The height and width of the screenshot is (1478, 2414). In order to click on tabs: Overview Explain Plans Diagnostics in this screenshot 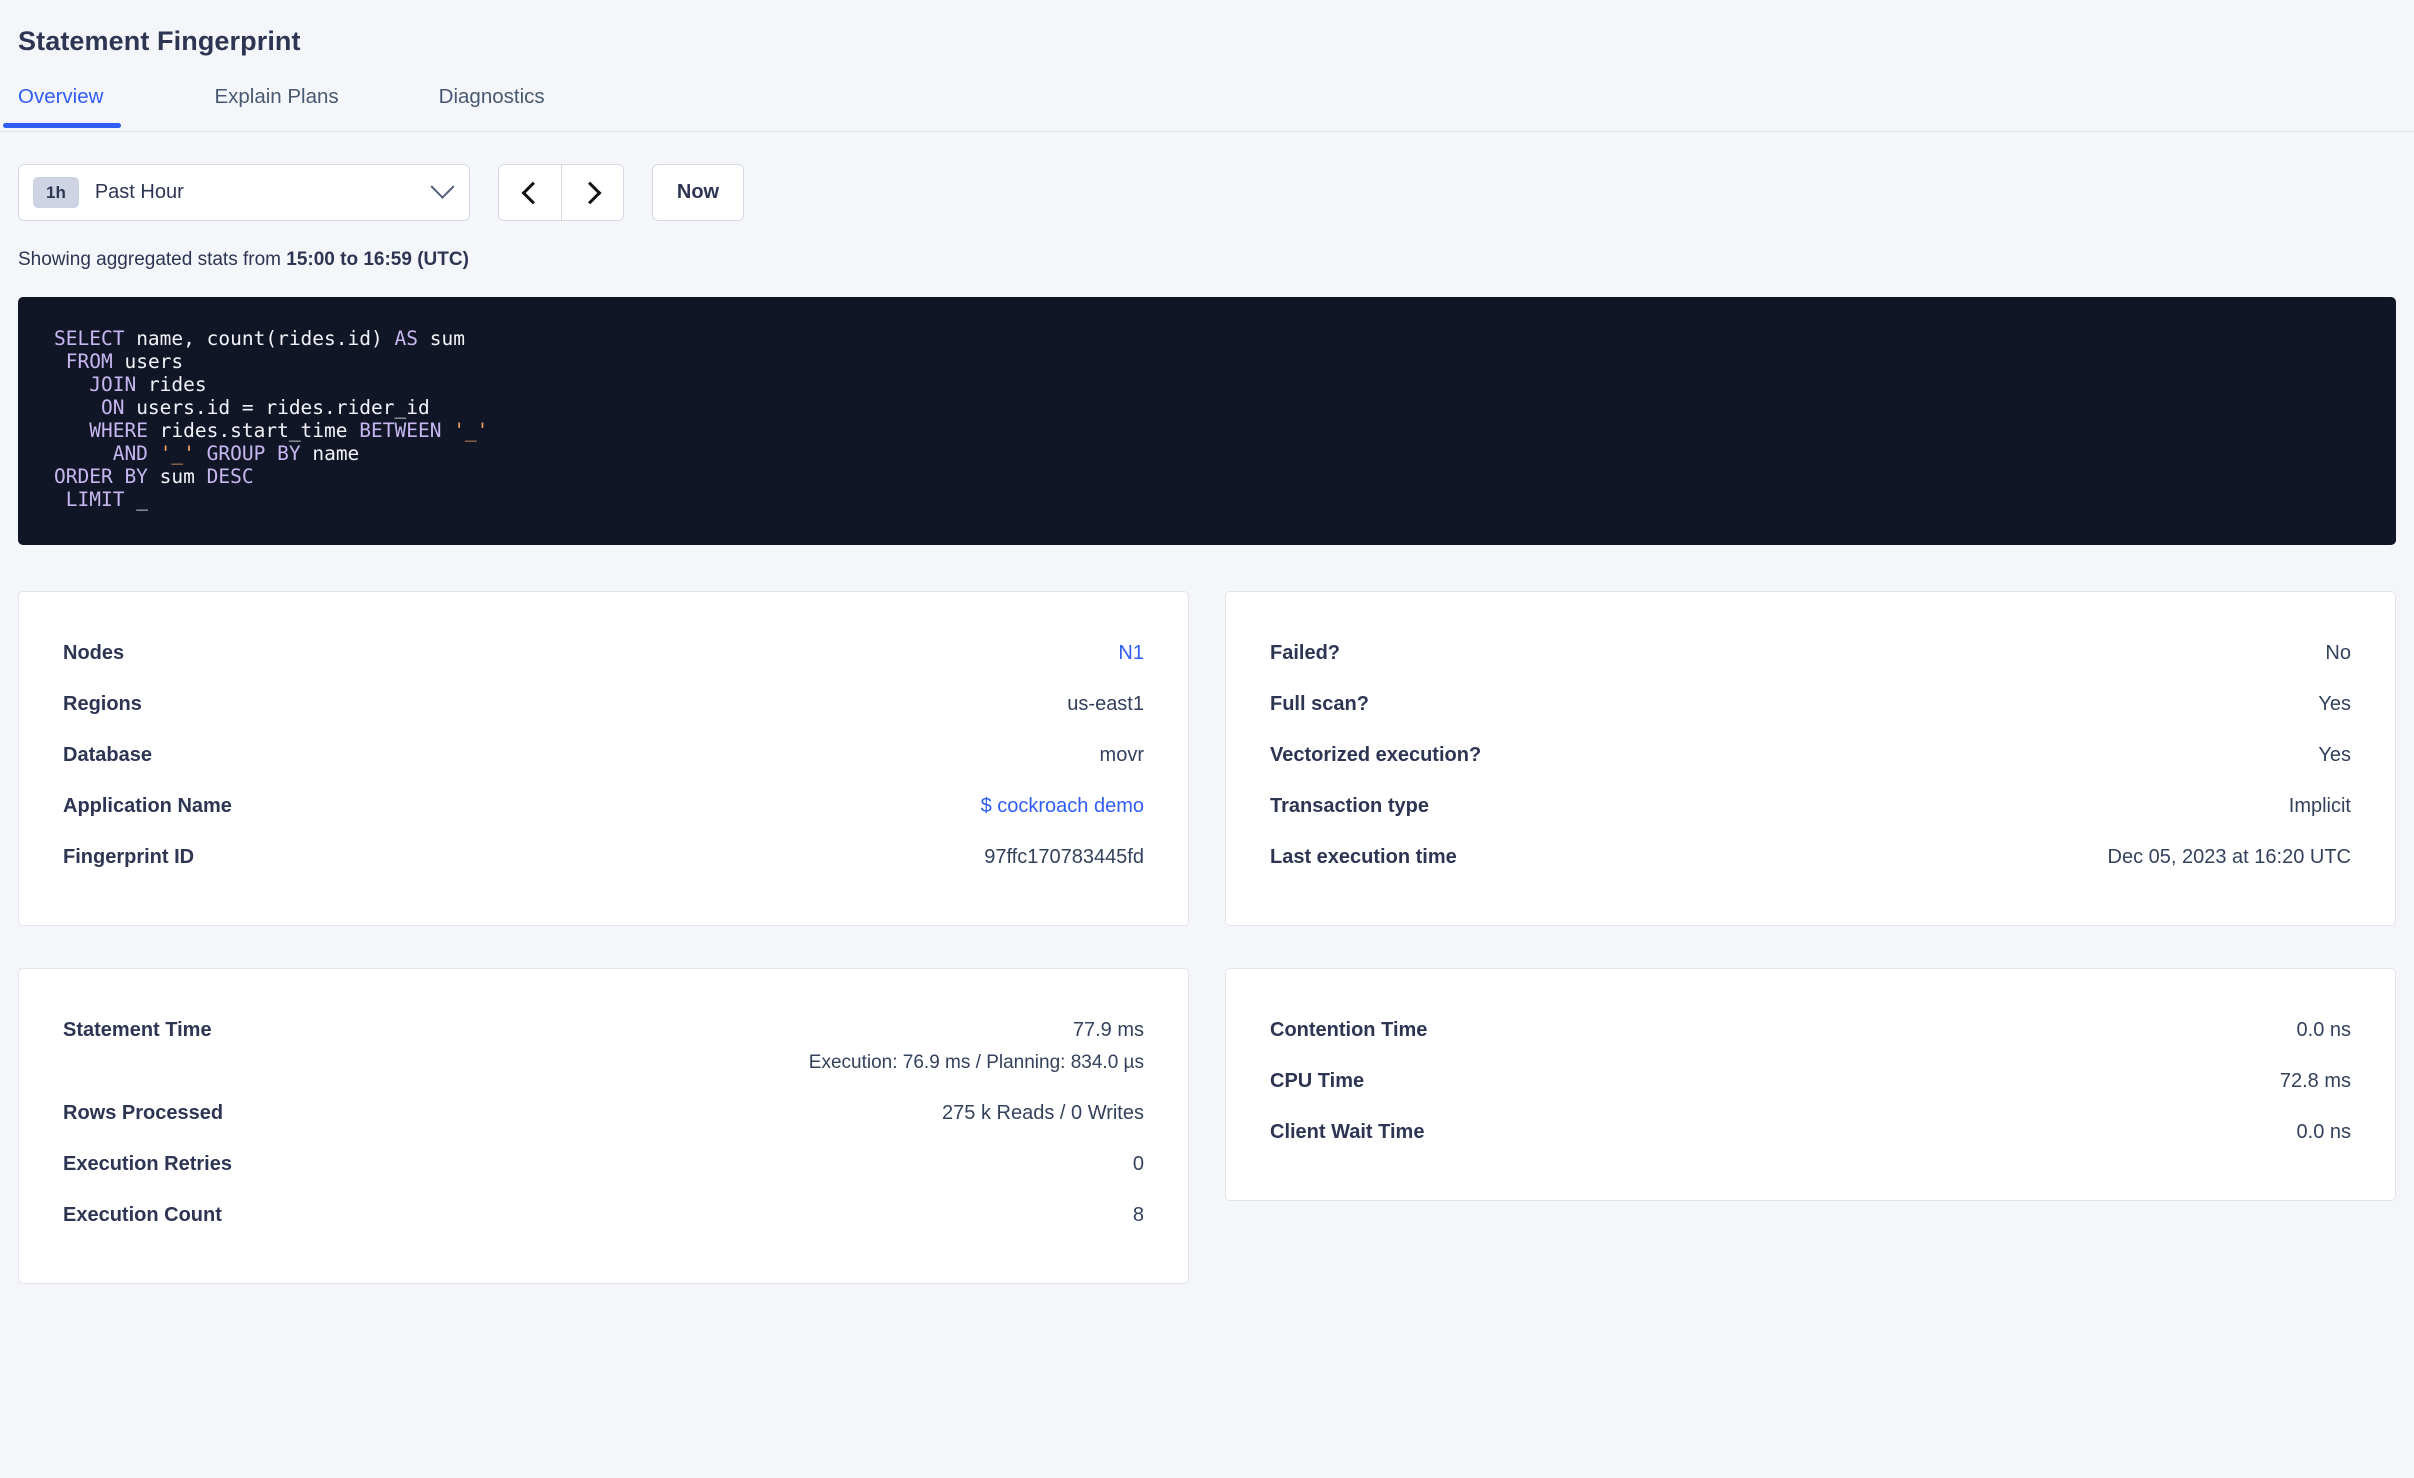, I will do `click(1208, 106)`.